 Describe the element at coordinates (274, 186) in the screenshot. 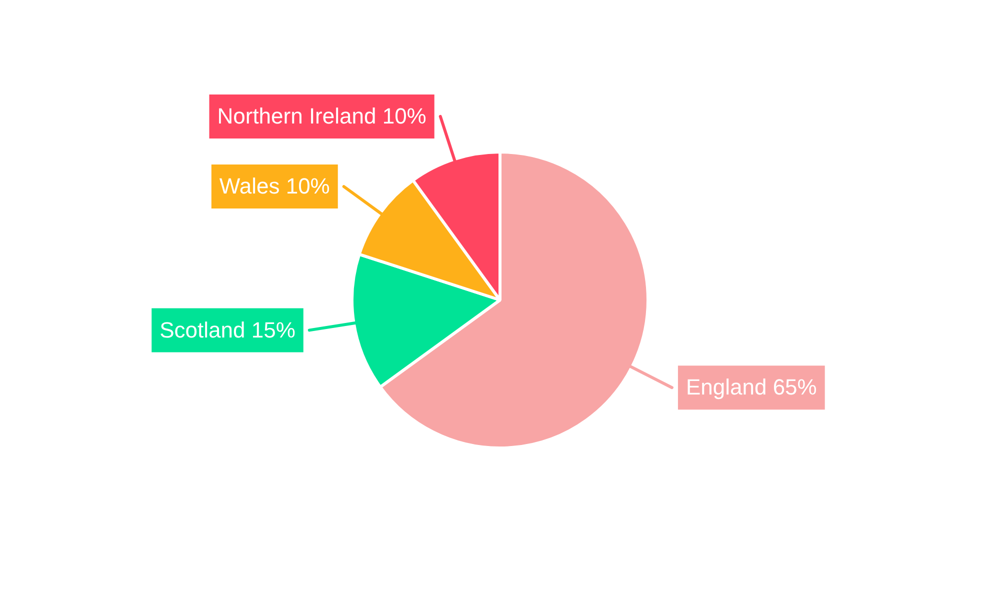

I see `slice-label: Wales 10%` at that location.